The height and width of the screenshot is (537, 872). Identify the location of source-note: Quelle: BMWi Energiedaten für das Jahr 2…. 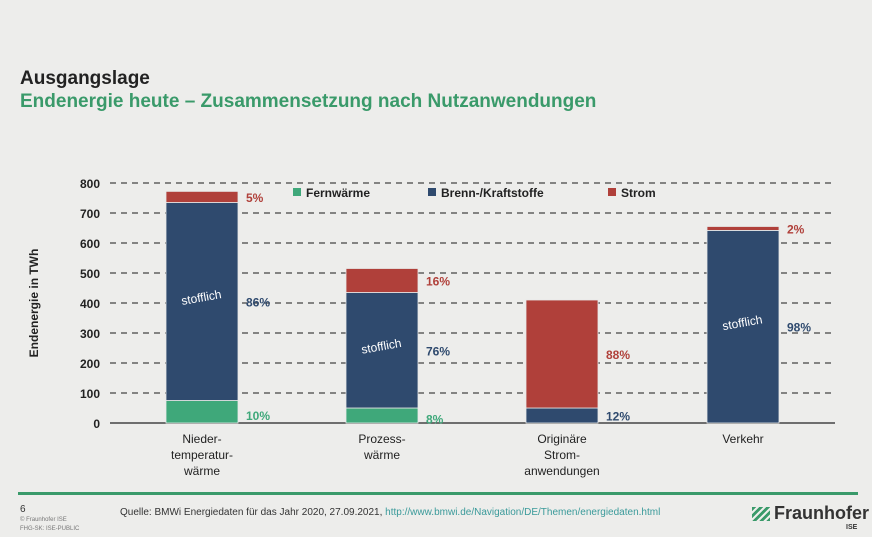
(390, 512).